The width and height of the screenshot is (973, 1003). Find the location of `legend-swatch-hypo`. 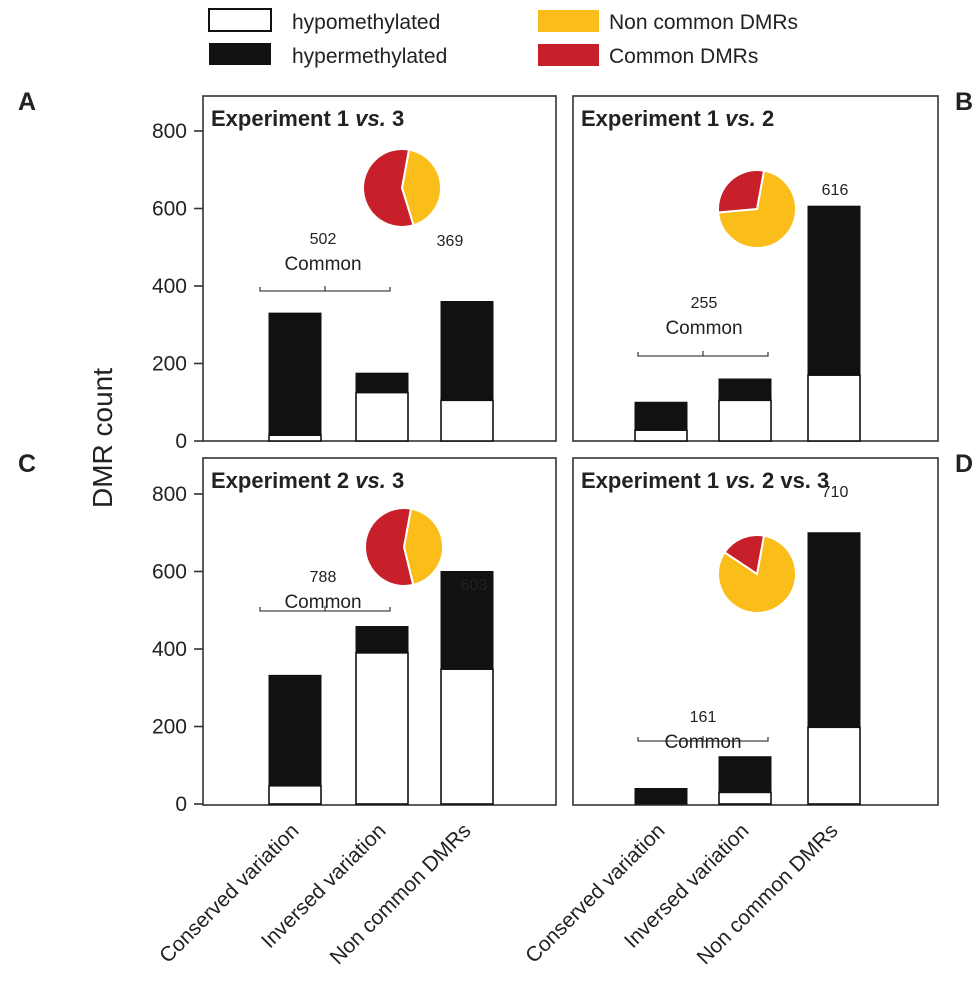

legend-swatch-hypo is located at coordinates (240, 20).